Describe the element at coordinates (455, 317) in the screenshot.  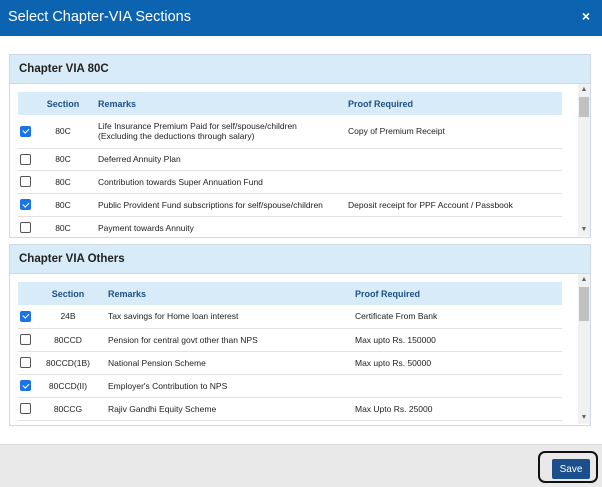
I see `row-proof: Certificate From Bank` at that location.